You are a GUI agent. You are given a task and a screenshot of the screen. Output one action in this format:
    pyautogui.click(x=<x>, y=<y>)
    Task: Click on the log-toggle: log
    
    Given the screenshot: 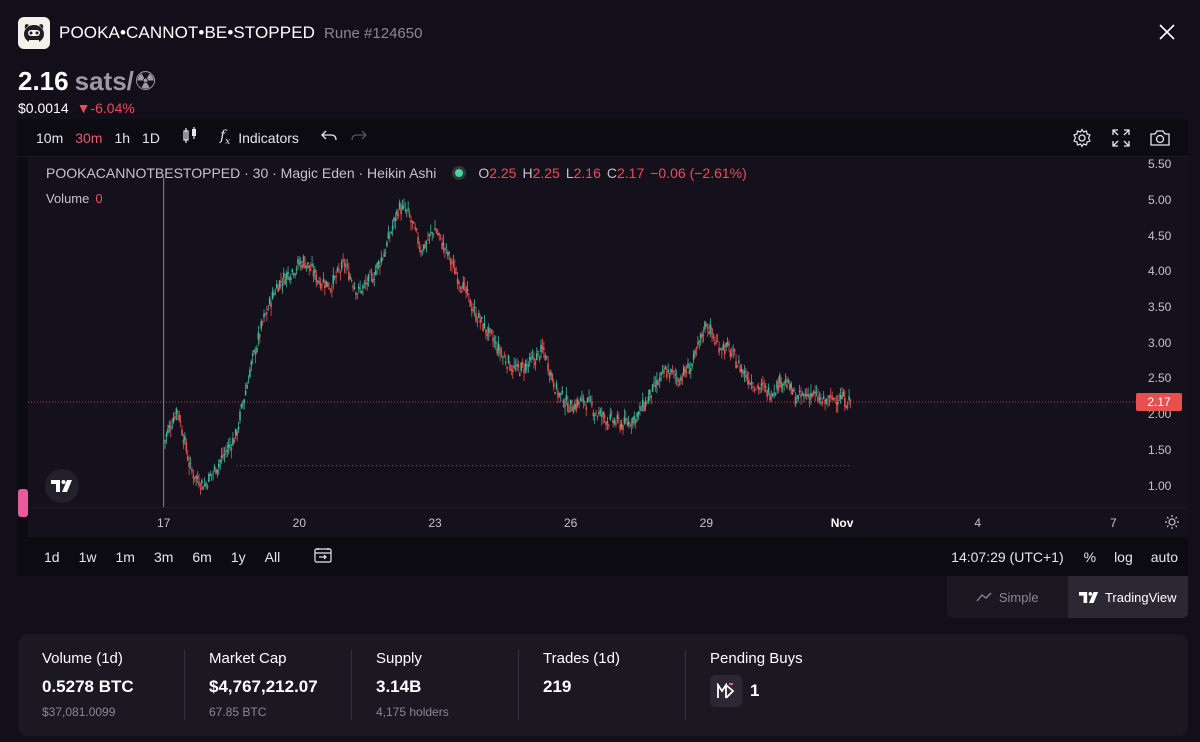 What is the action you would take?
    pyautogui.click(x=1123, y=556)
    